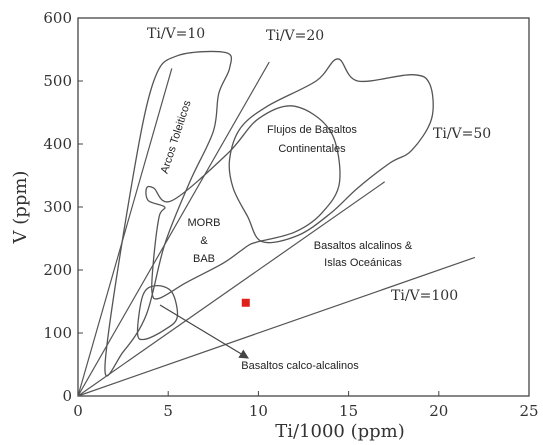 Image resolution: width=543 pixels, height=445 pixels. What do you see at coordinates (312, 130) in the screenshot?
I see `field-label-flujos: Flujos de Basaltos` at bounding box center [312, 130].